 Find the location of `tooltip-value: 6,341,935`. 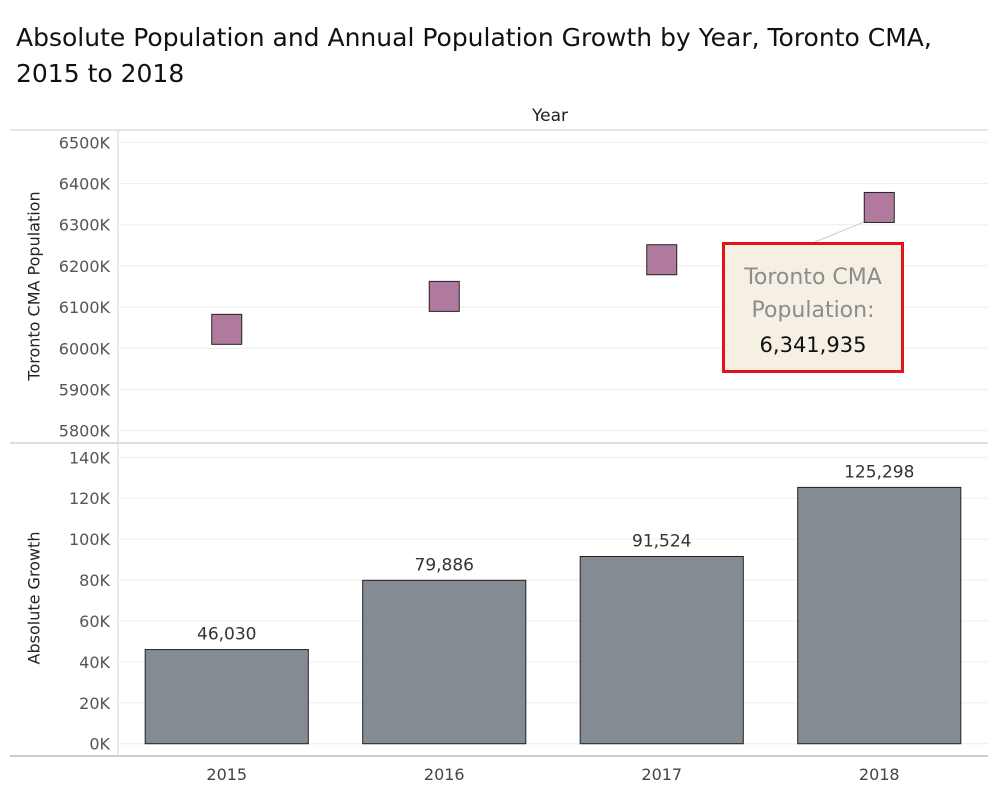

tooltip-value: 6,341,935 is located at coordinates (813, 345).